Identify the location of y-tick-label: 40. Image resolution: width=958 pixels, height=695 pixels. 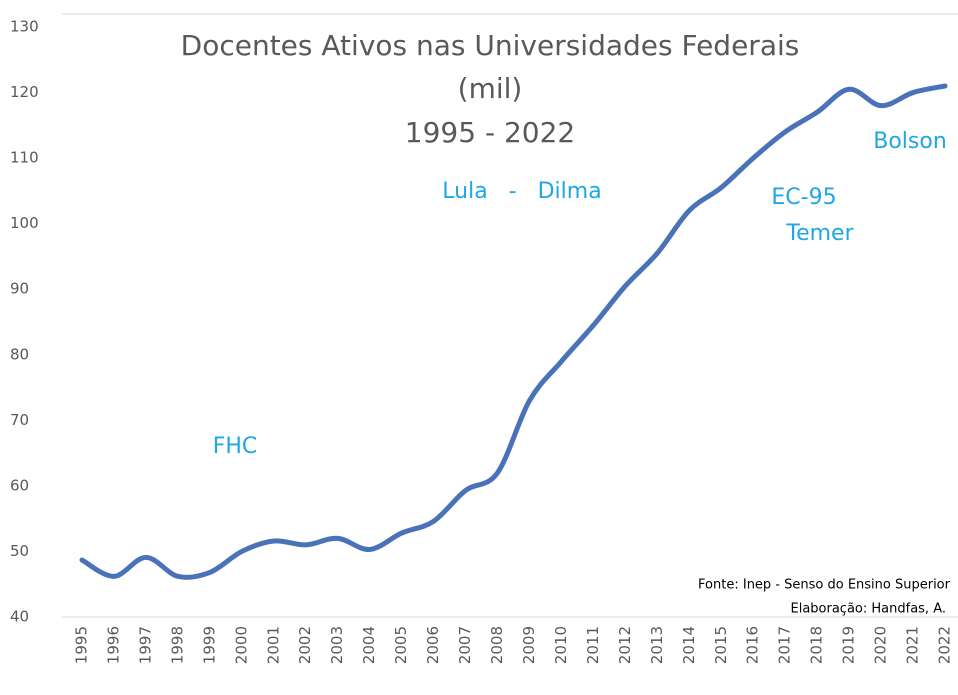
(19, 617).